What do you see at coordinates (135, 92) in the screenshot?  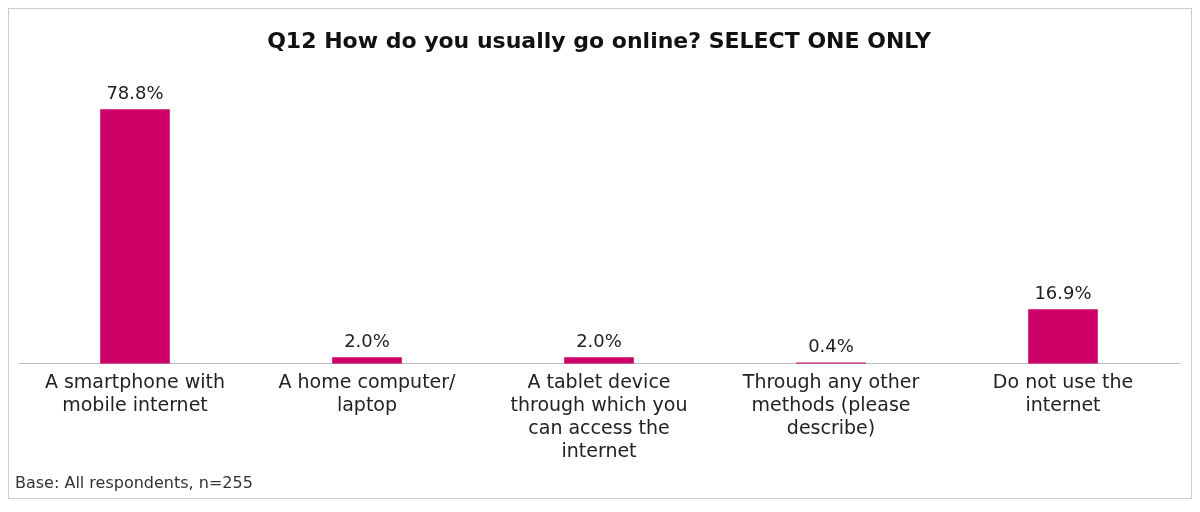 I see `data-label: 78.8%` at bounding box center [135, 92].